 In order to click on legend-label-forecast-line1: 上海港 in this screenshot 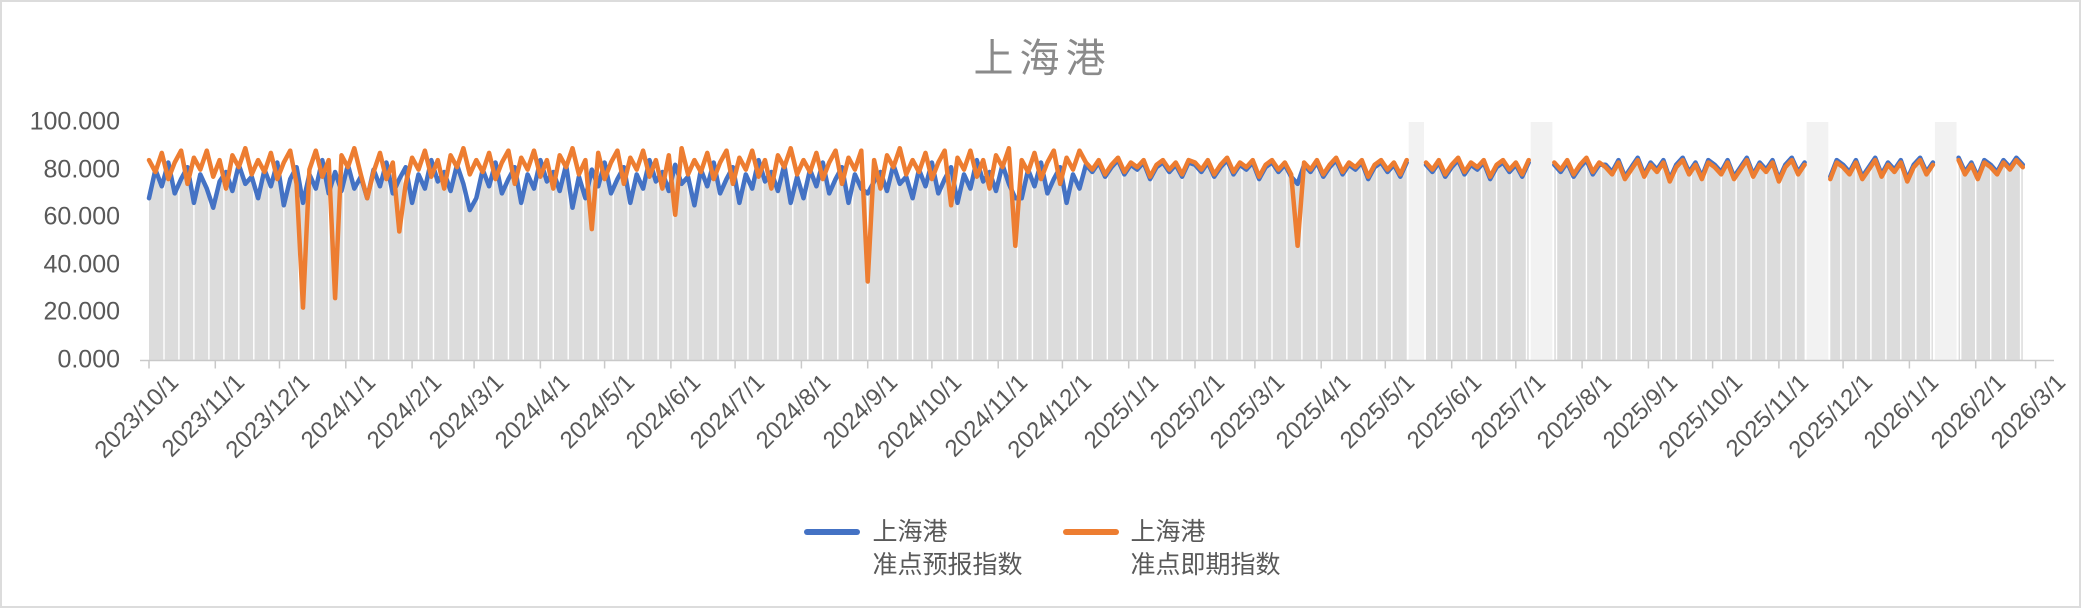, I will do `click(910, 532)`.